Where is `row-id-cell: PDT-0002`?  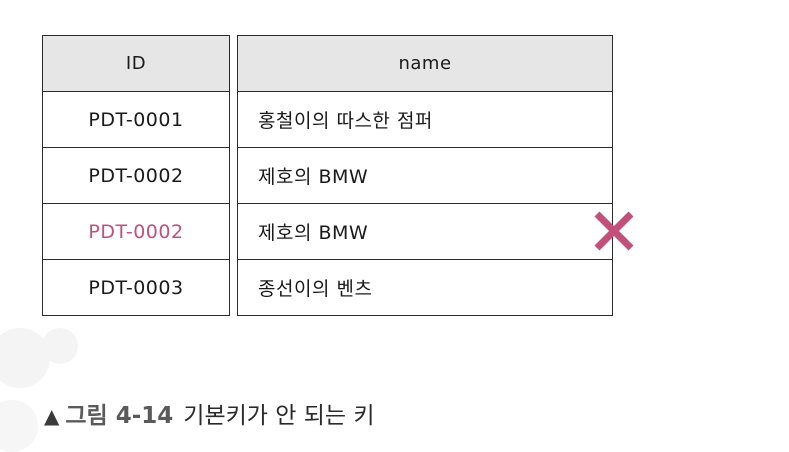 row-id-cell: PDT-0002 is located at coordinates (136, 175).